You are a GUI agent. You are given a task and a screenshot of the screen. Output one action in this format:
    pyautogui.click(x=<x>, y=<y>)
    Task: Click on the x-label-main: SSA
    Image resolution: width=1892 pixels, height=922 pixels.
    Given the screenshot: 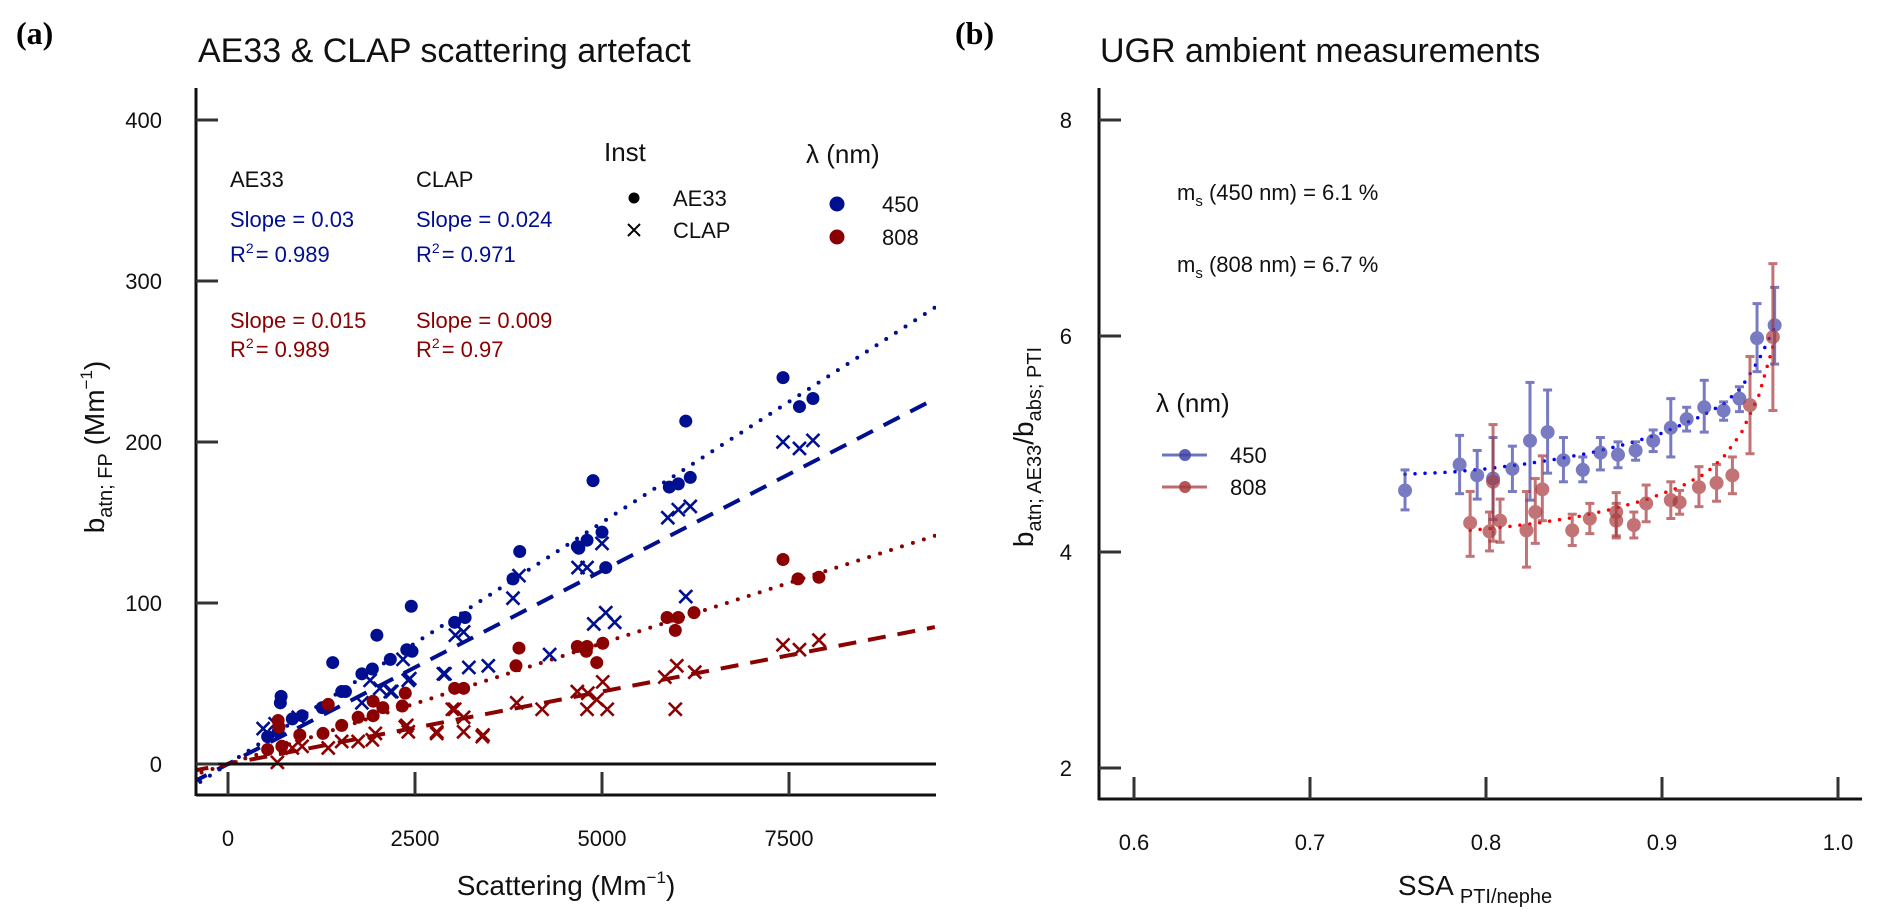 What is the action you would take?
    pyautogui.click(x=1426, y=885)
    